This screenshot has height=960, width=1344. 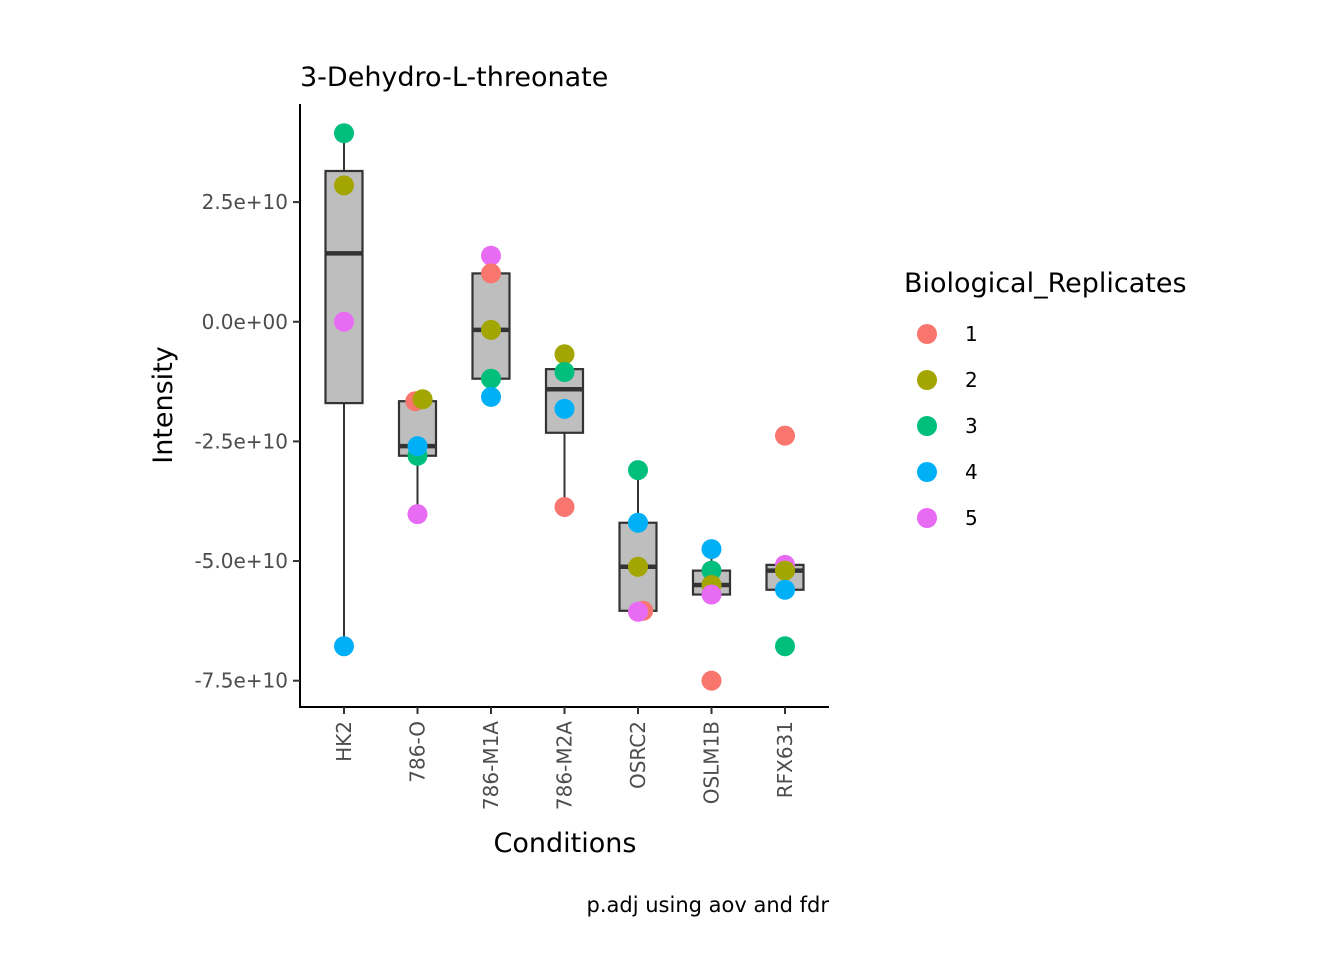 I want to click on point-786-M2A-rep4, so click(x=564, y=408).